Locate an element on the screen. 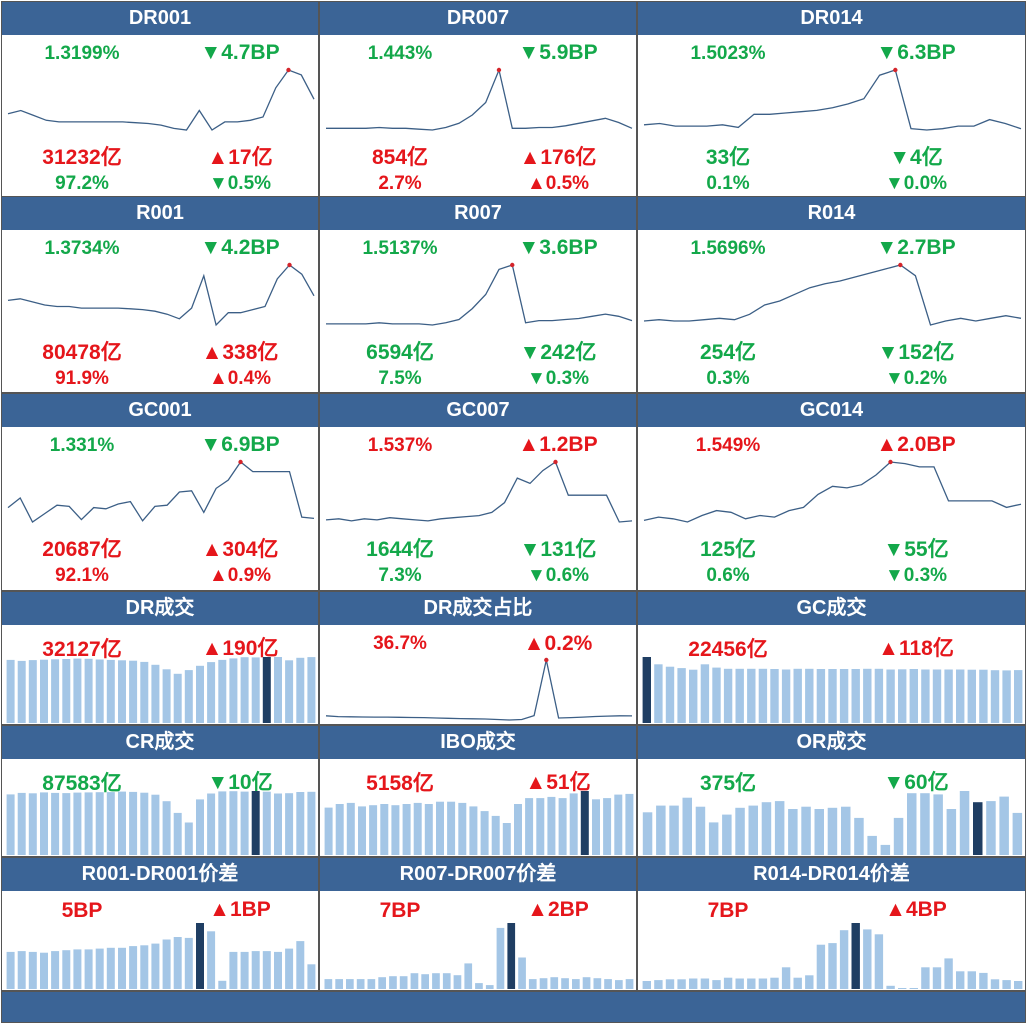 The image size is (1027, 1025). total-change: ▲51亿 is located at coordinates (558, 782).